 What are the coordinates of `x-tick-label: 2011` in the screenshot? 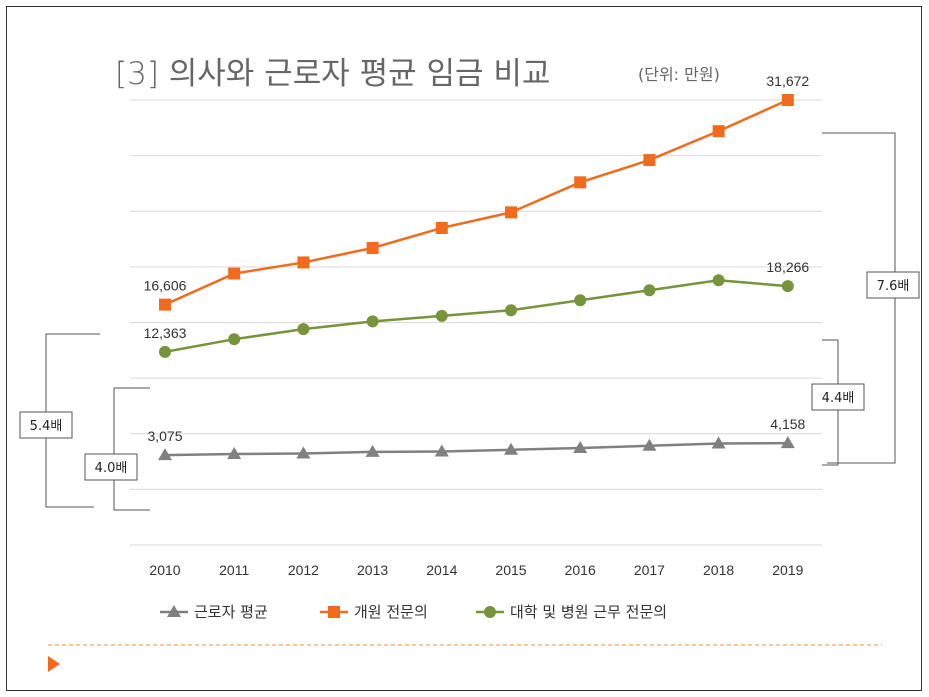 It's located at (234, 570).